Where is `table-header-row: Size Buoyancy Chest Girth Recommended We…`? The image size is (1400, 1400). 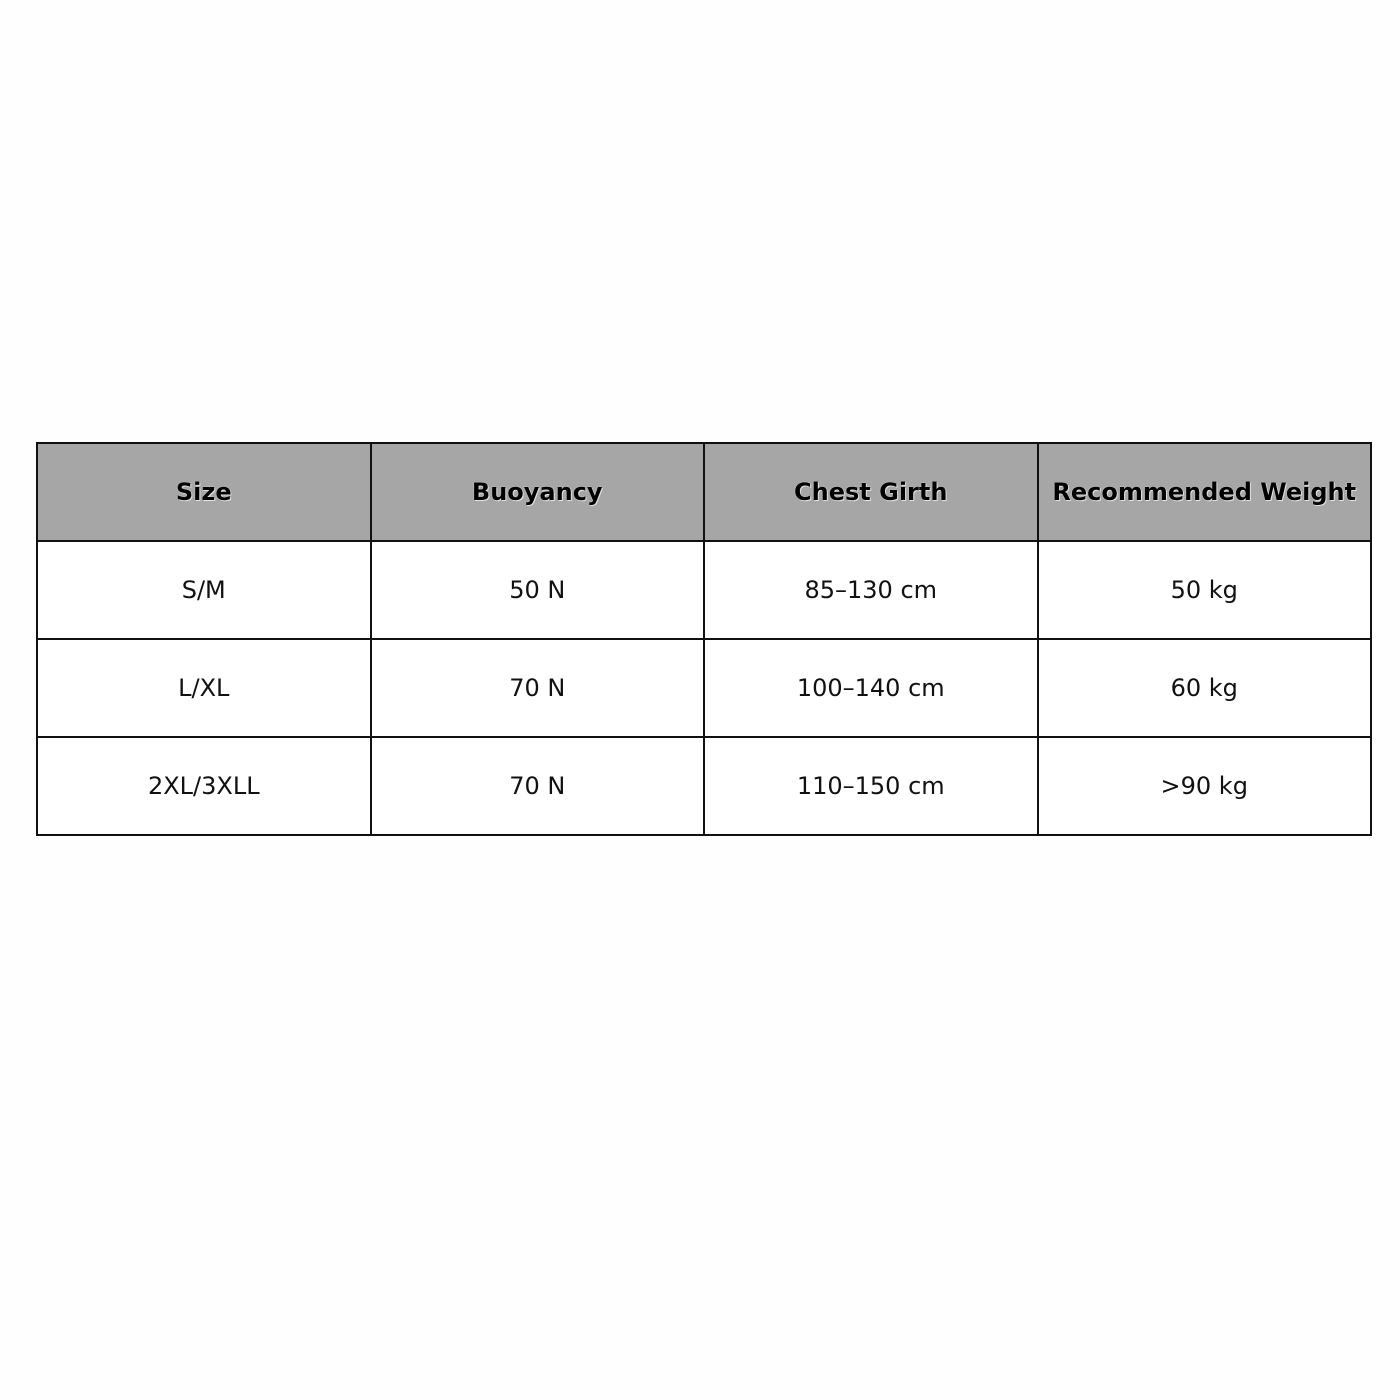 table-header-row: Size Buoyancy Chest Girth Recommended We… is located at coordinates (704, 492).